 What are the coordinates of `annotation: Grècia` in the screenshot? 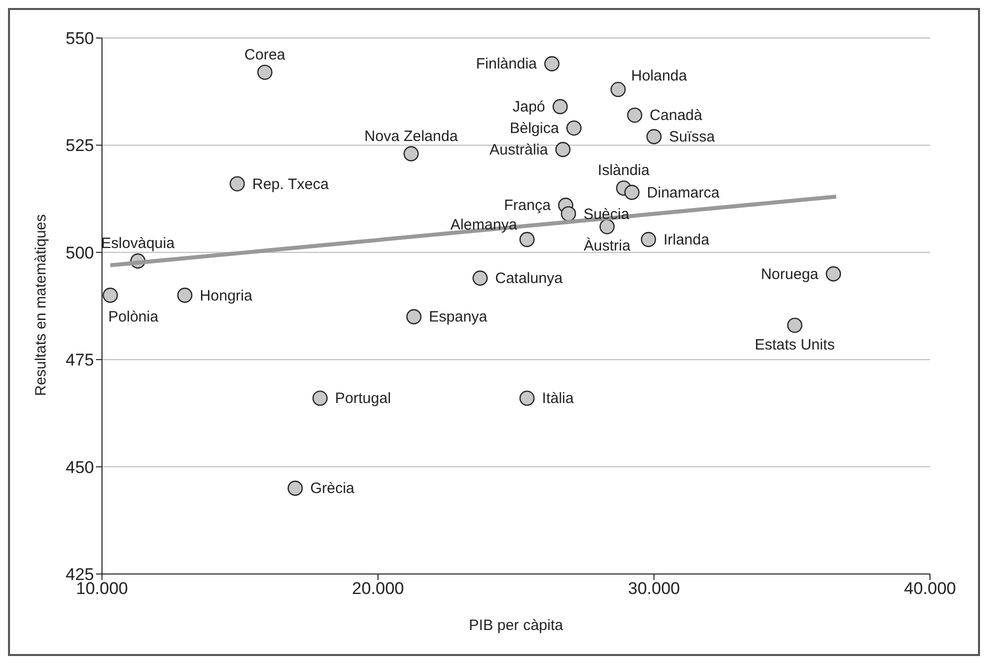 It's located at (333, 489).